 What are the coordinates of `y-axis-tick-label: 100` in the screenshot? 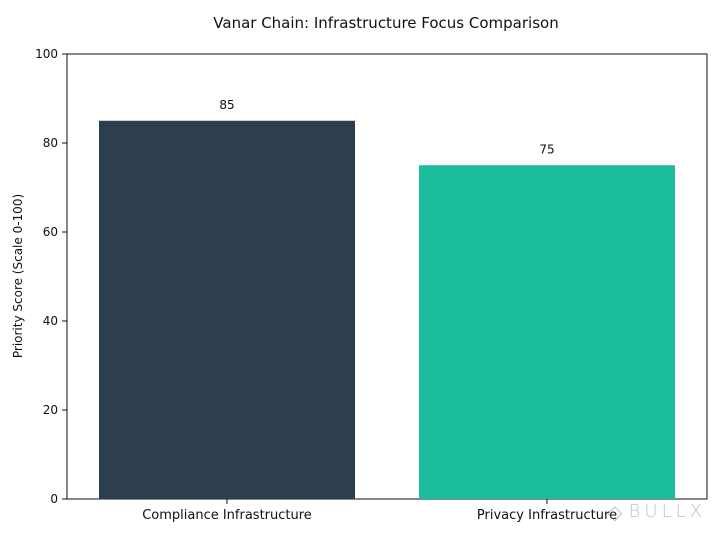 It's located at (46, 54).